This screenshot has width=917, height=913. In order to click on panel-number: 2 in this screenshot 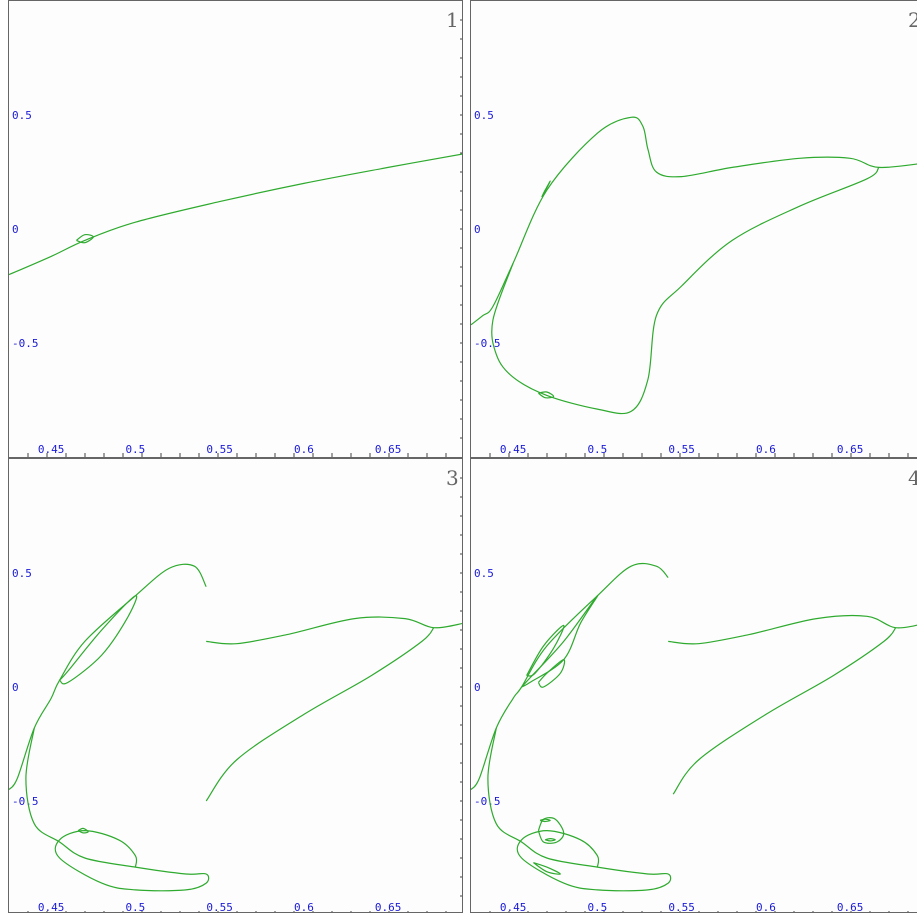, I will do `click(912, 20)`.